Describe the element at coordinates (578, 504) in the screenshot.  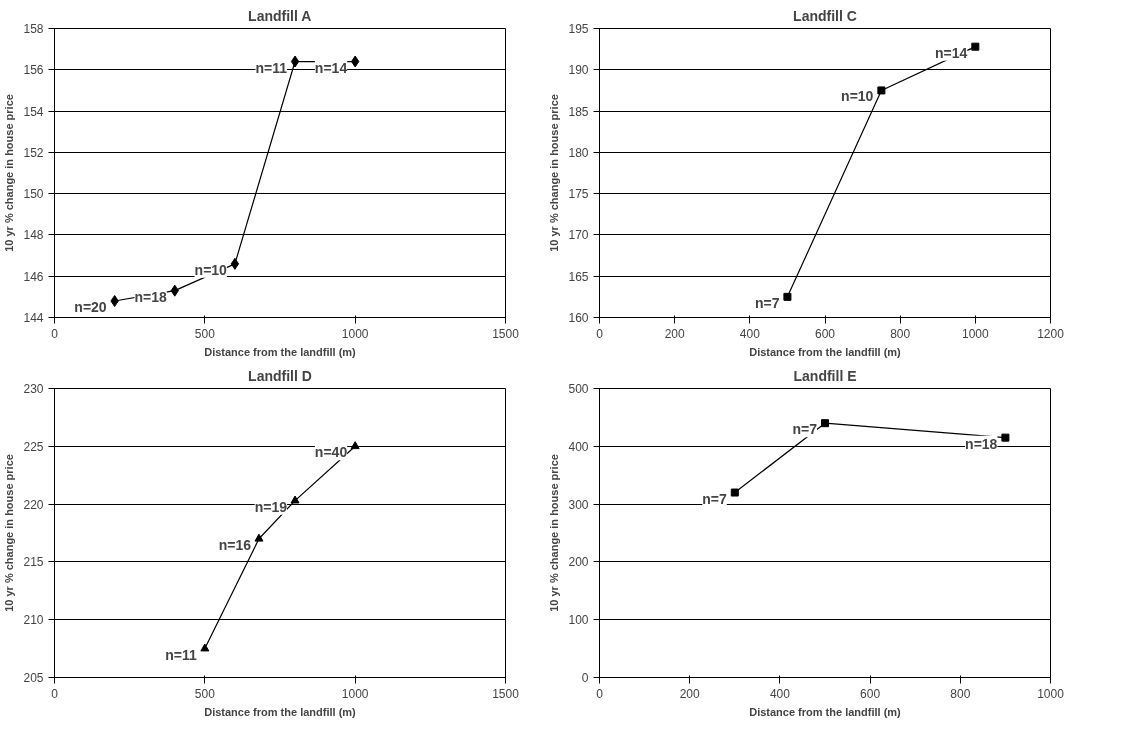
I see `y-tick-label: 300` at that location.